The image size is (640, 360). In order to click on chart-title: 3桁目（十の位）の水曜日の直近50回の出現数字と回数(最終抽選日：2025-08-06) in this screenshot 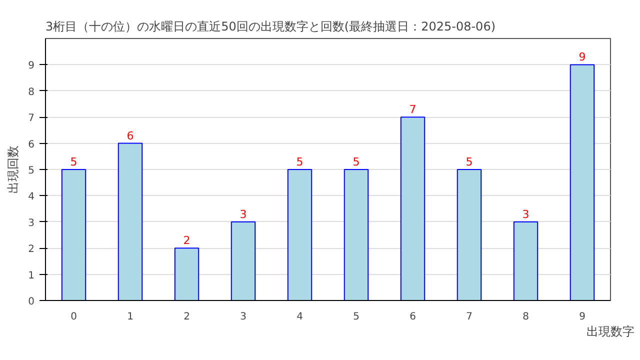, I will do `click(271, 27)`.